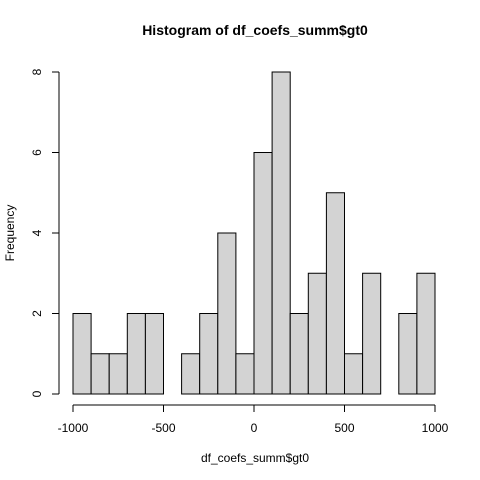 The height and width of the screenshot is (480, 480). What do you see at coordinates (37, 71) in the screenshot?
I see `y-tick-label: 8` at bounding box center [37, 71].